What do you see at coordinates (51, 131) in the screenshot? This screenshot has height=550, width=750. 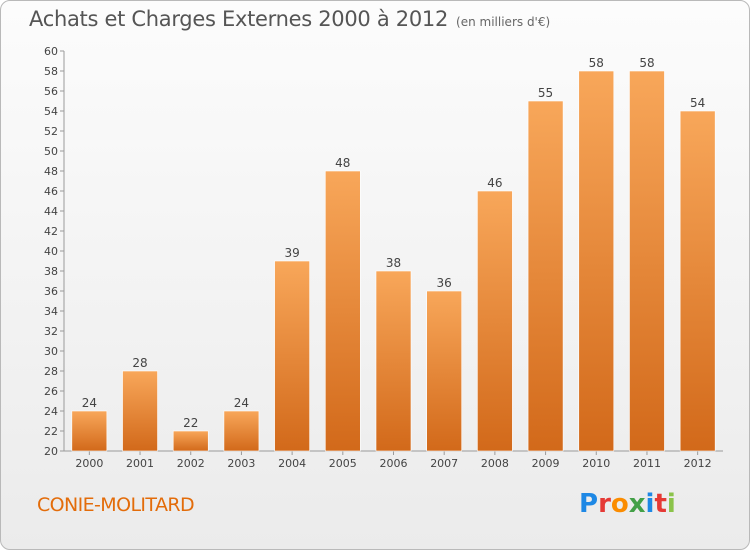 I see `y-tick-label: 52` at bounding box center [51, 131].